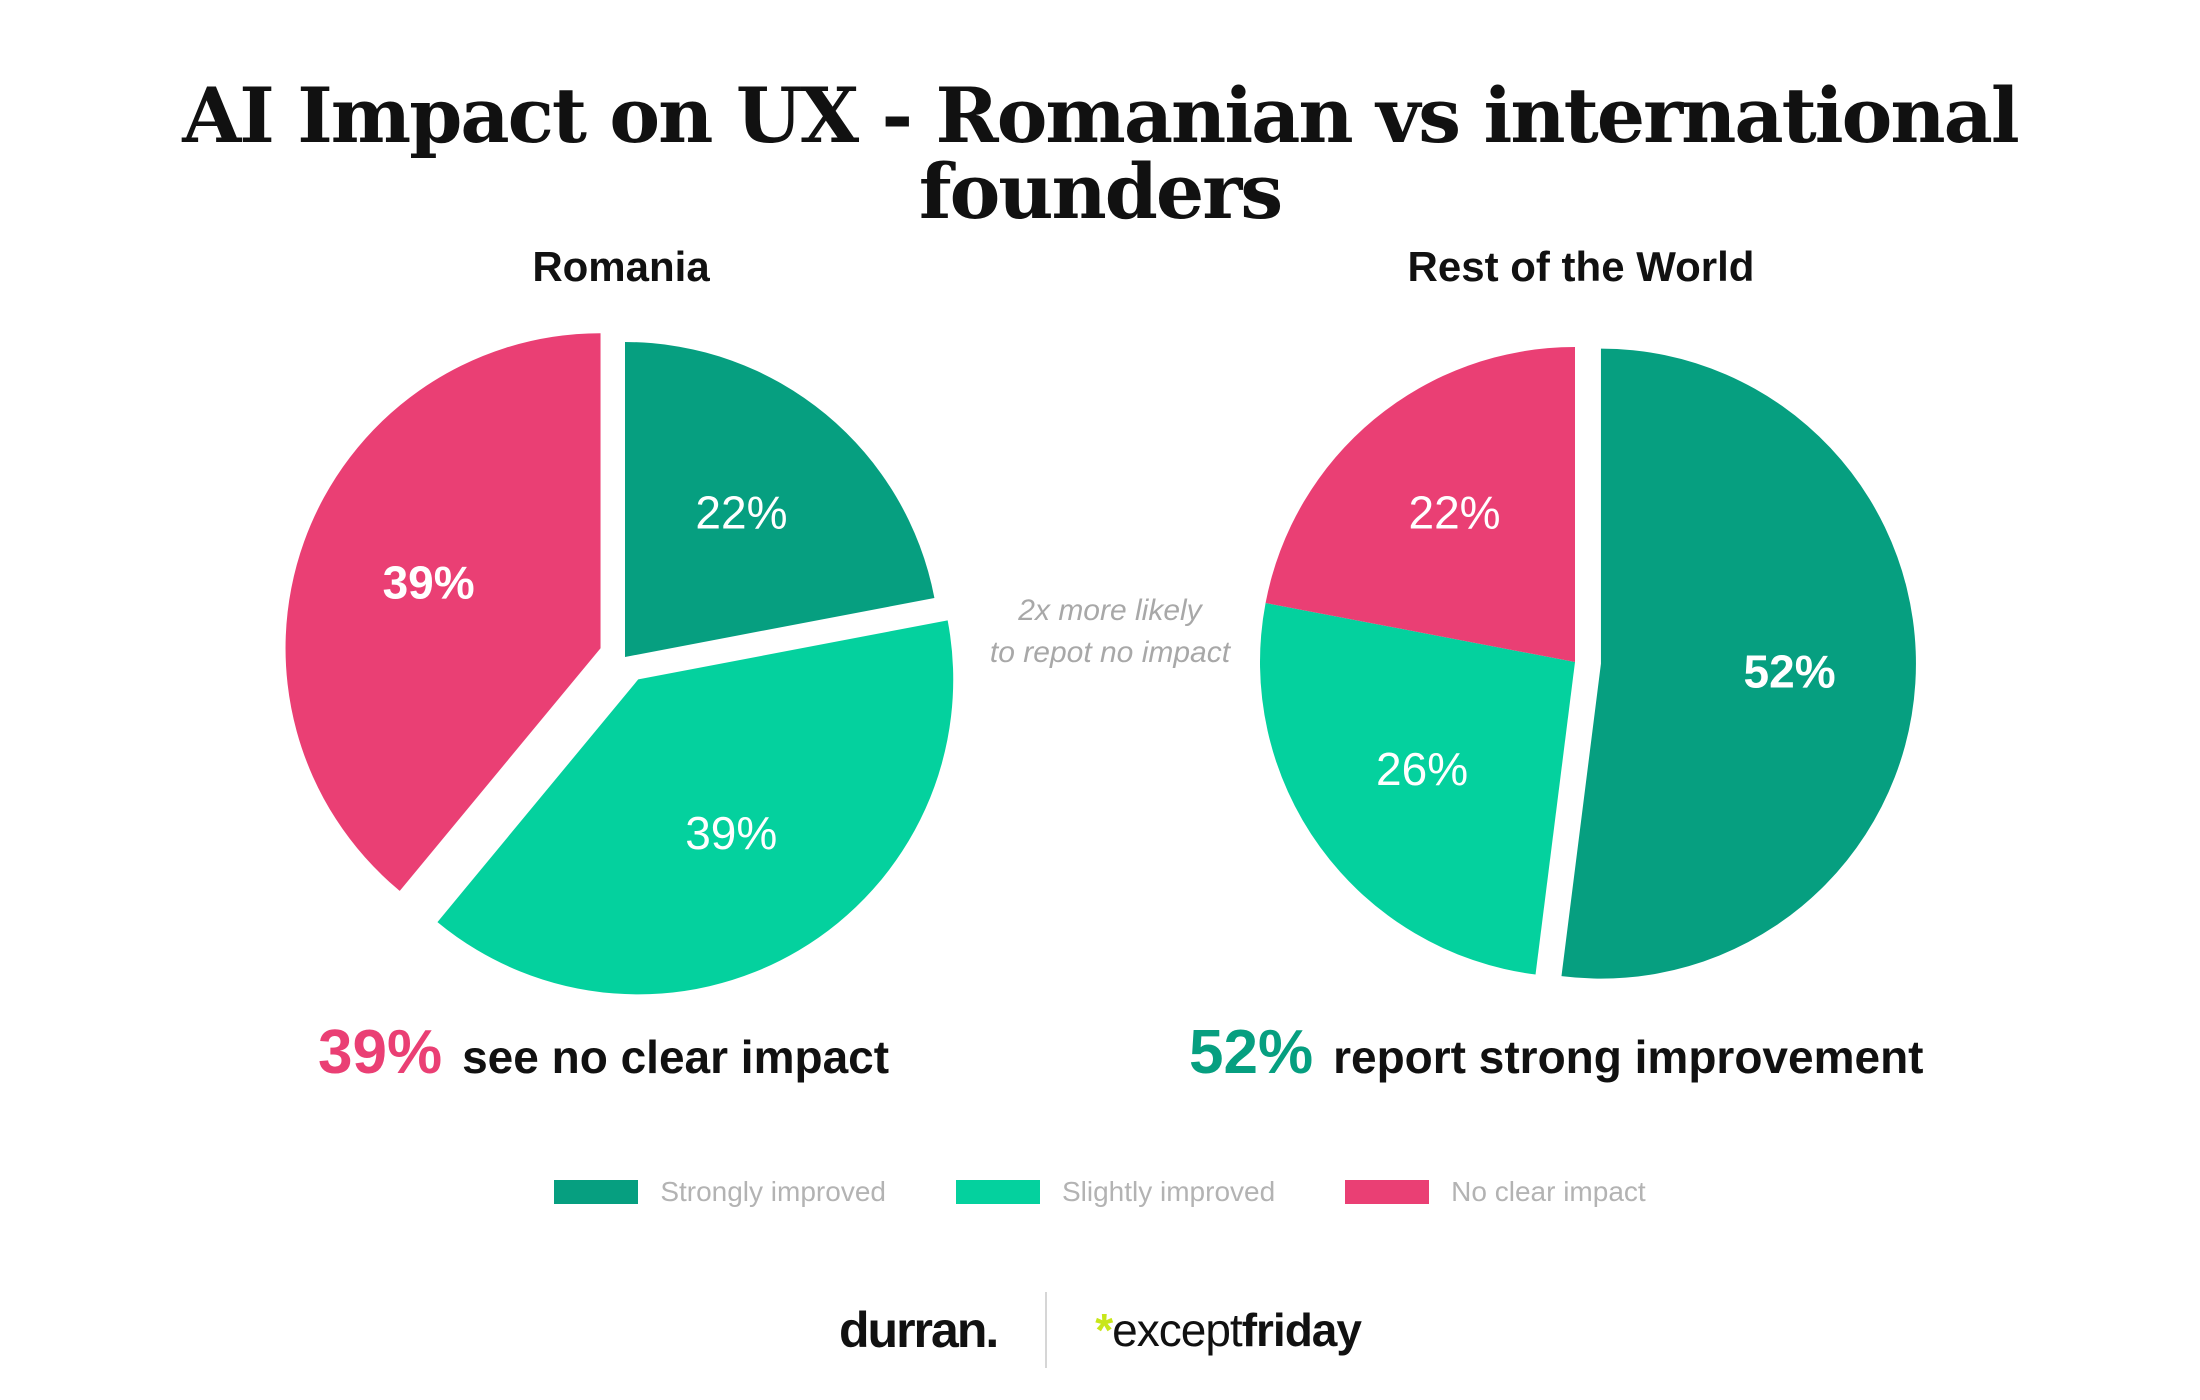 This screenshot has height=1400, width=2200. I want to click on footer-brands: durran. *exceptfriday, so click(1100, 1330).